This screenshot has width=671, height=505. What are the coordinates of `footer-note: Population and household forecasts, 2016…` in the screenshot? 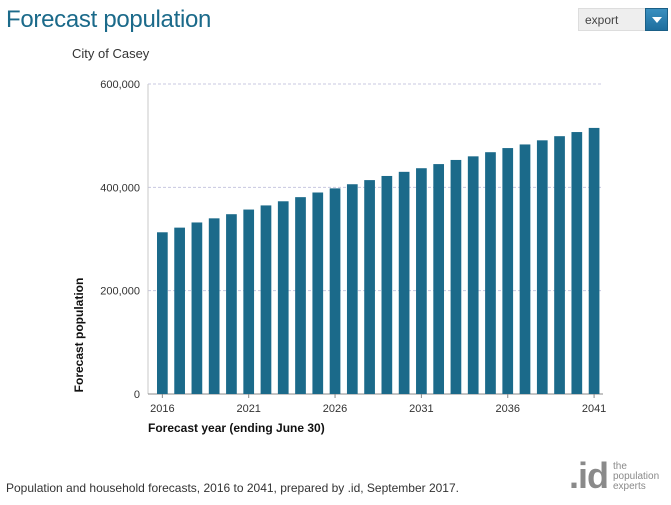 It's located at (232, 488).